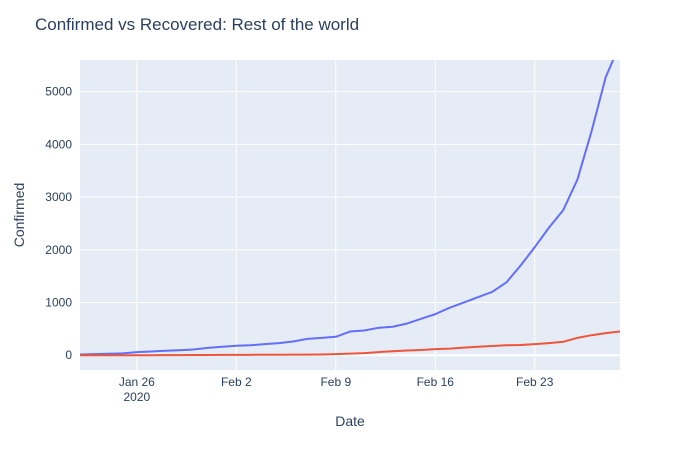 Image resolution: width=700 pixels, height=450 pixels. Describe the element at coordinates (58, 224) in the screenshot. I see `y-axis-ticks: 0 1000 2000 3000 4000 5000` at that location.